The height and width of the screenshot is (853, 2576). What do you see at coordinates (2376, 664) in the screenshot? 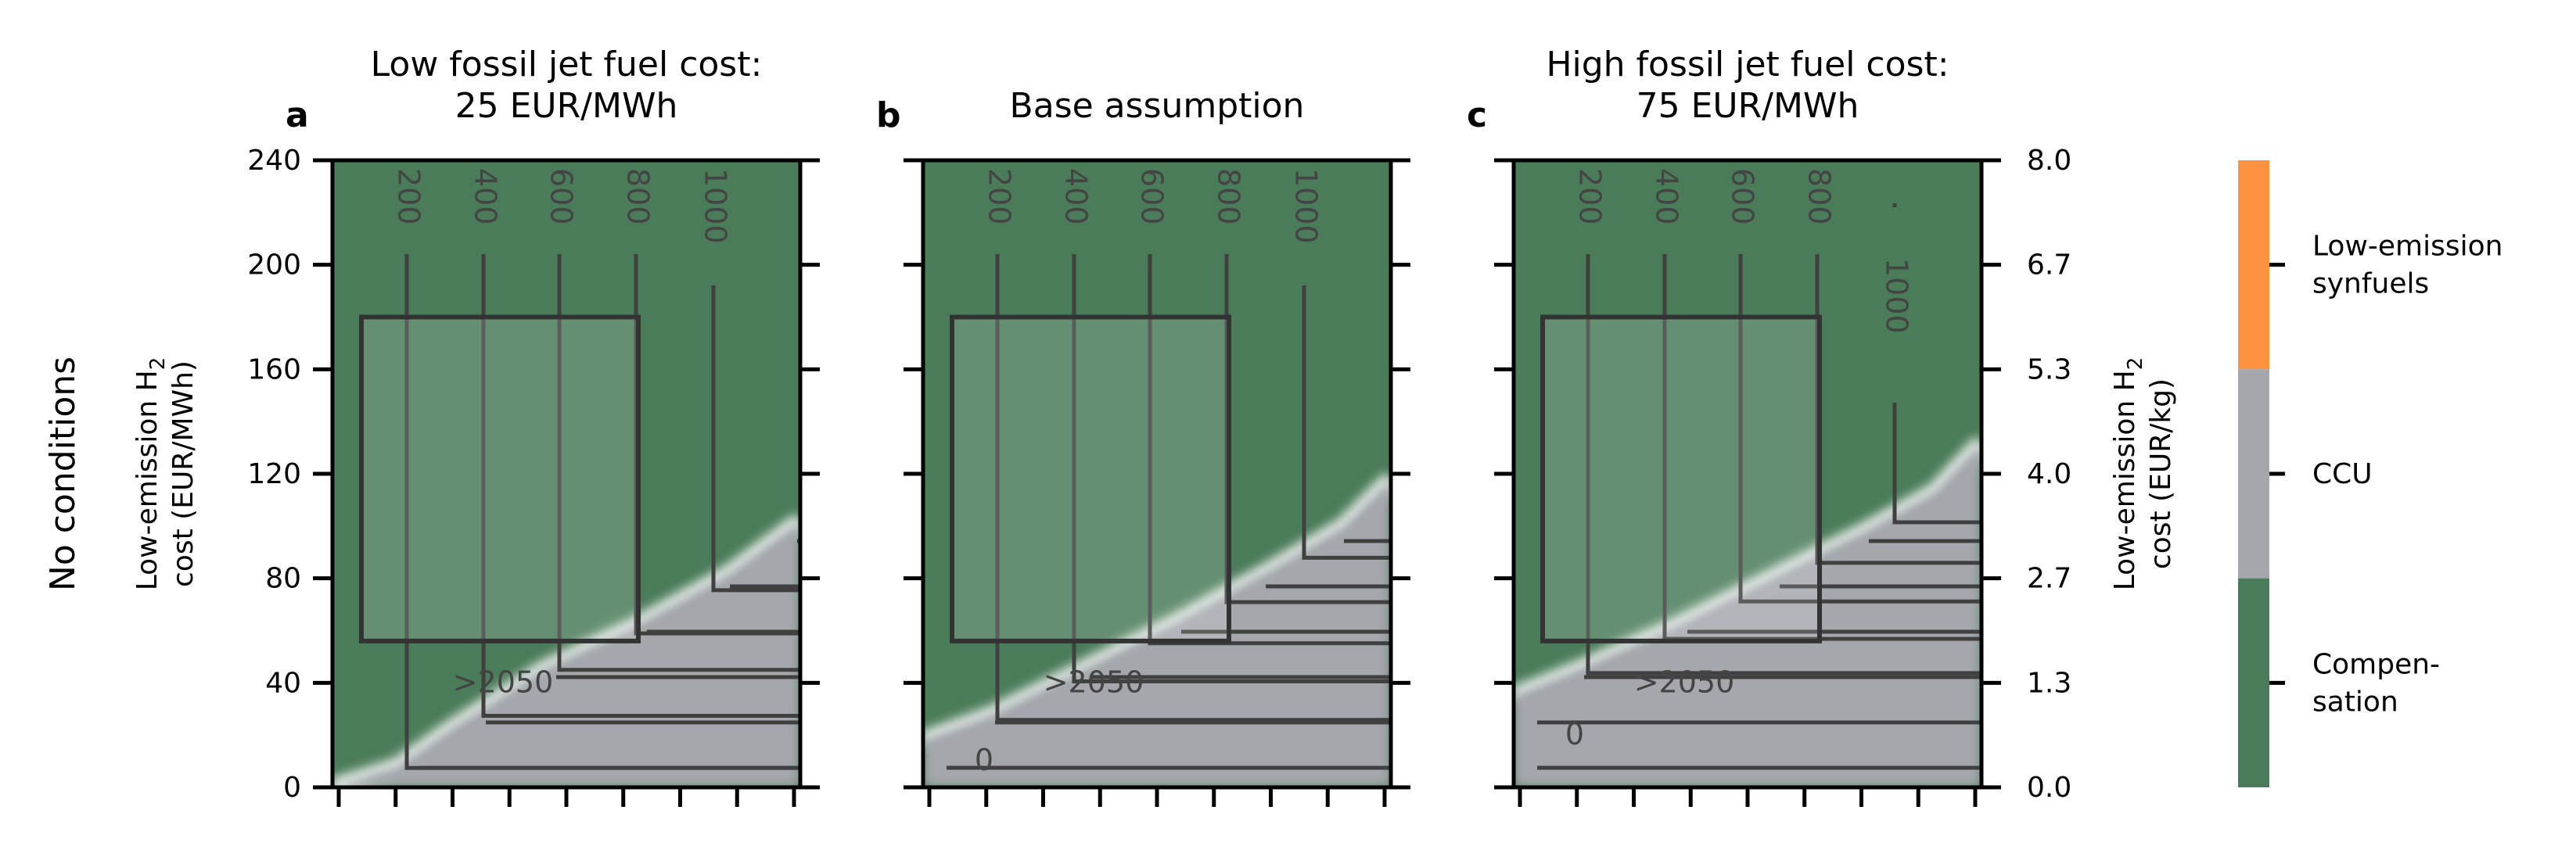
I see `legend-label: Compen-` at bounding box center [2376, 664].